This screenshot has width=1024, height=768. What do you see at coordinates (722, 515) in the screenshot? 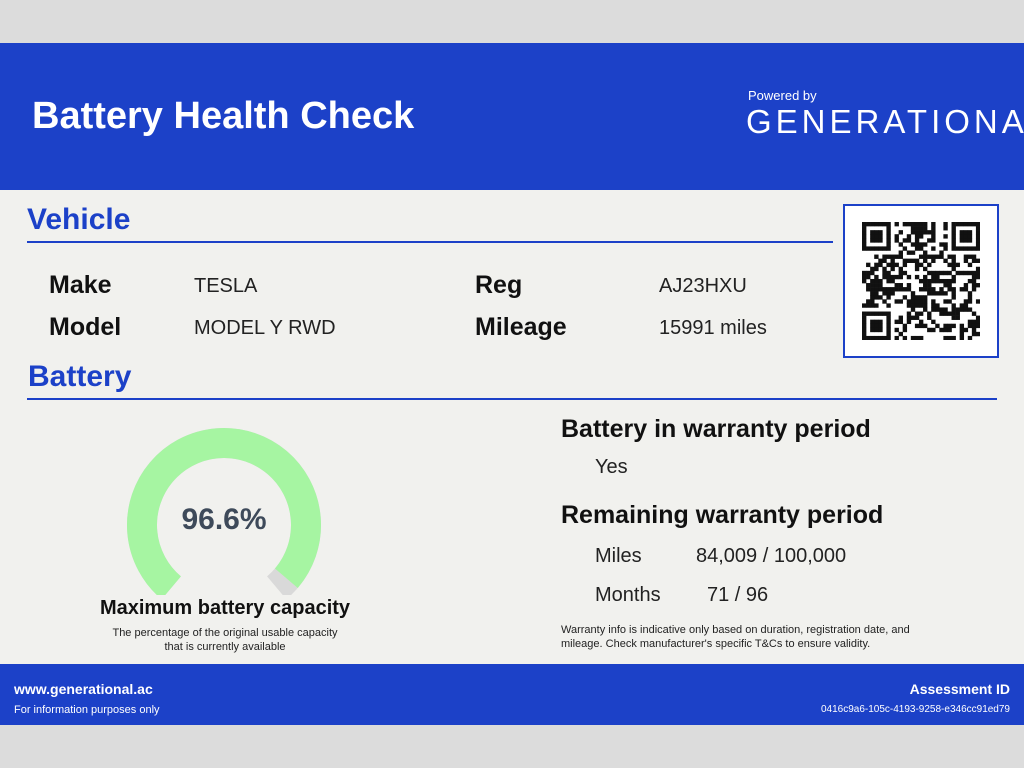
I see `remaining-heading: Remaining warranty period` at bounding box center [722, 515].